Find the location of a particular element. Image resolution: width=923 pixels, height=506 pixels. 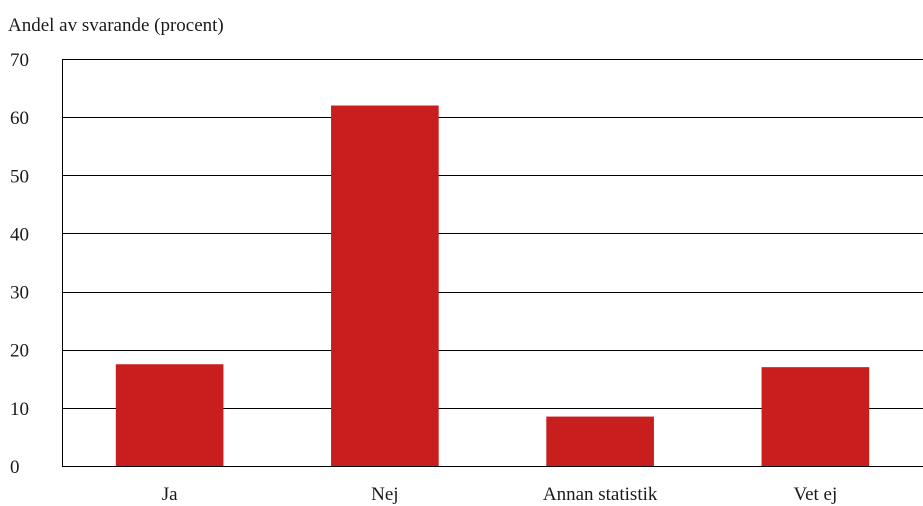

y-tick-label: 60 is located at coordinates (19, 118).